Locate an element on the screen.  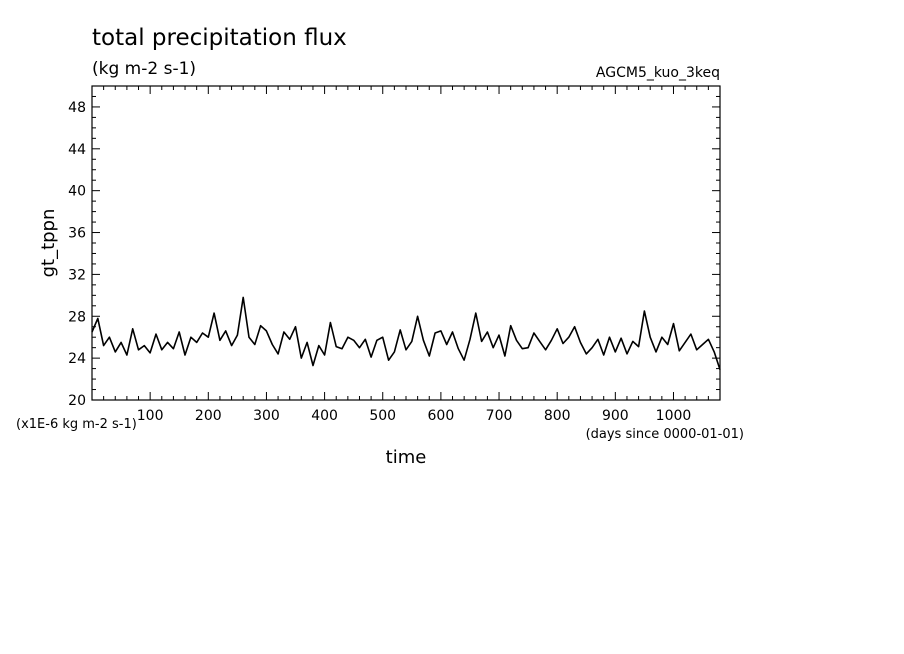
y-tick-label: 28 is located at coordinates (77, 317).